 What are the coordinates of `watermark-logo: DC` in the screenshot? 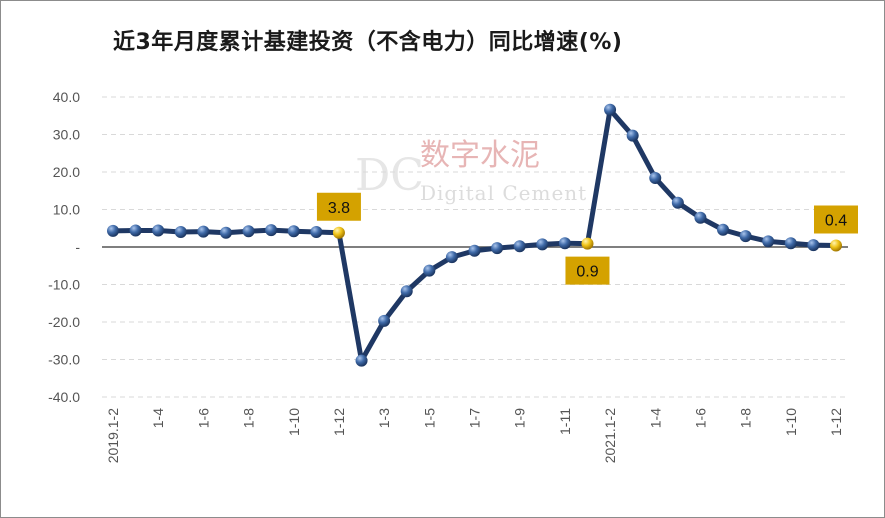 It's located at (389, 175).